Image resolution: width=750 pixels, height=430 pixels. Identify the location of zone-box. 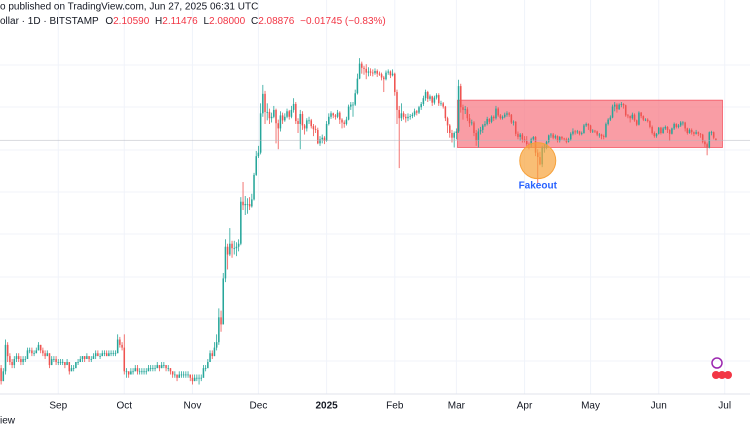
(590, 123).